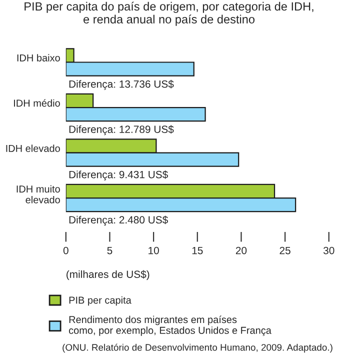 This screenshot has width=338, height=358. What do you see at coordinates (118, 221) in the screenshot?
I see `annotation: Diferença: 2.480 US$` at bounding box center [118, 221].